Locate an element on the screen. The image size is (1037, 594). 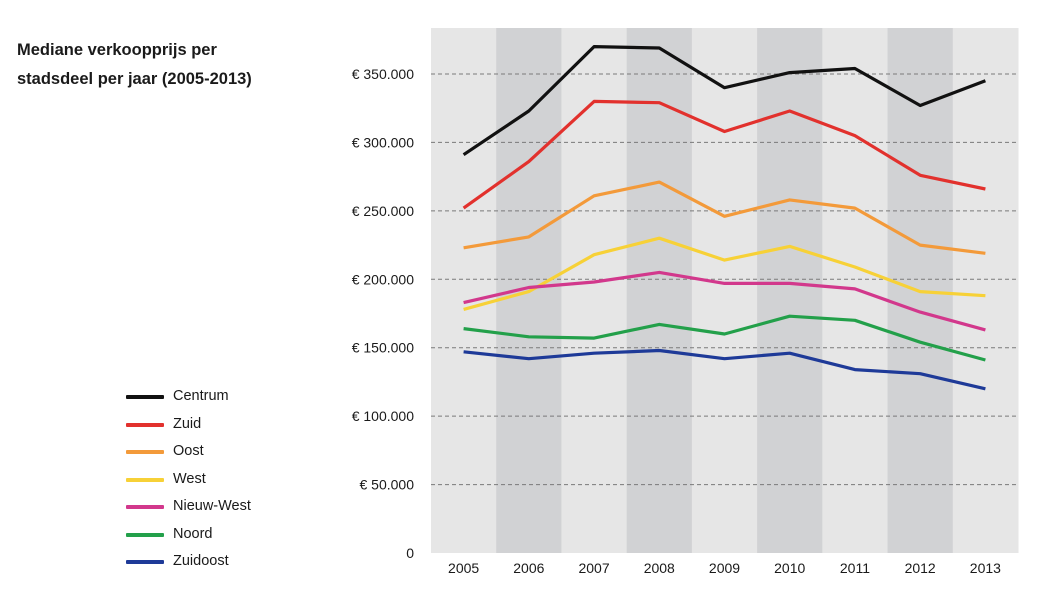
year-band-2010 is located at coordinates (790, 290).